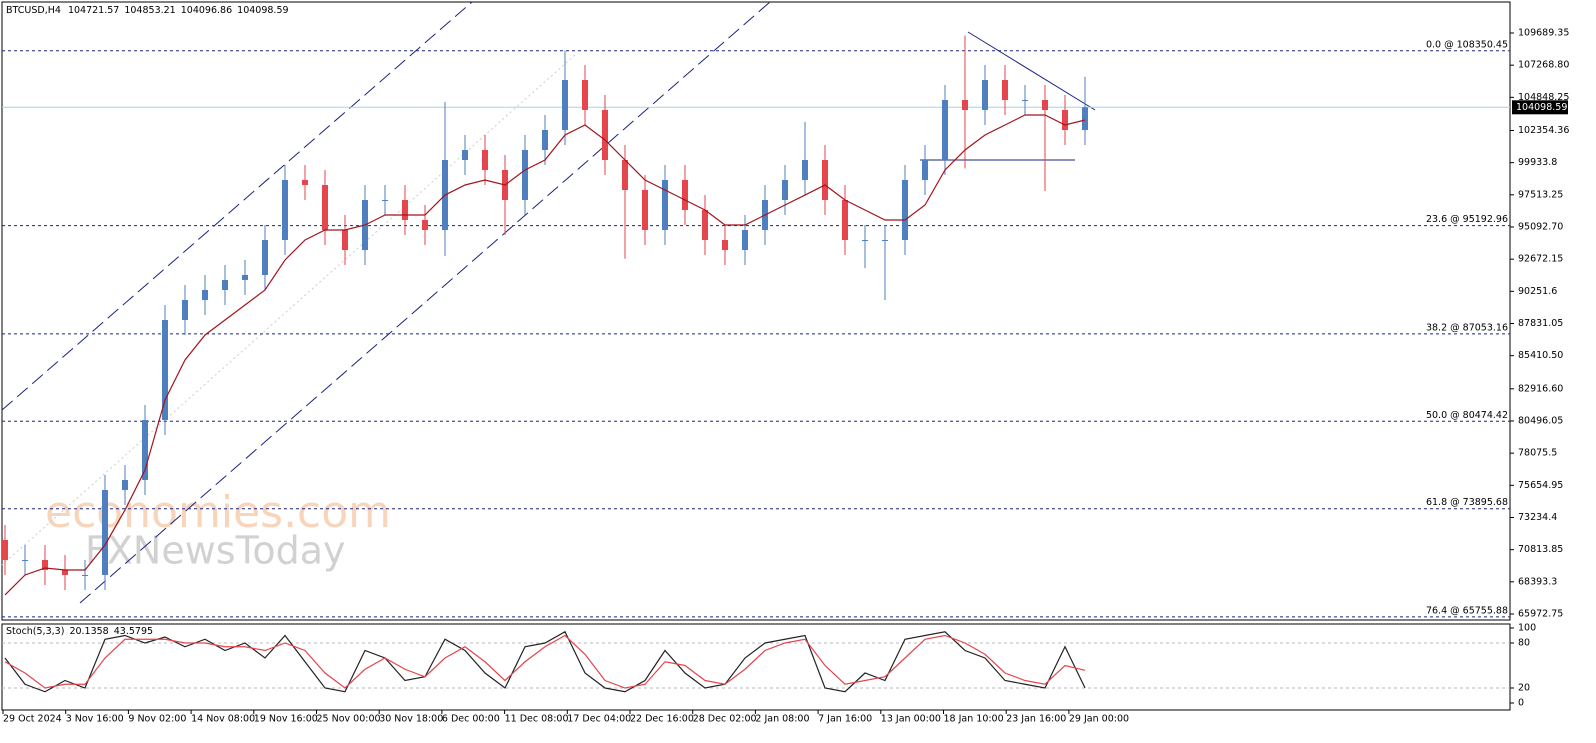 This screenshot has width=1596, height=743. What do you see at coordinates (662, 719) in the screenshot?
I see `x-tick-label: 22 Dec 16:00` at bounding box center [662, 719].